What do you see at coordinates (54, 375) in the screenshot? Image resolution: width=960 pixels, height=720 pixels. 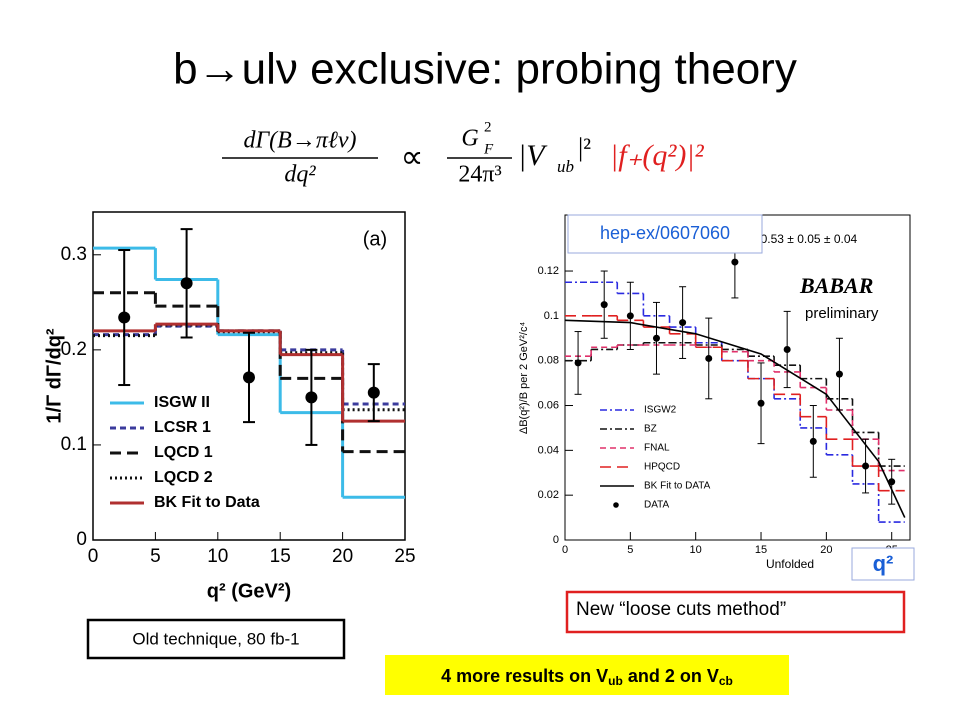 I see `y-axis-label: 1/Γ dΓ/dq²` at bounding box center [54, 375].